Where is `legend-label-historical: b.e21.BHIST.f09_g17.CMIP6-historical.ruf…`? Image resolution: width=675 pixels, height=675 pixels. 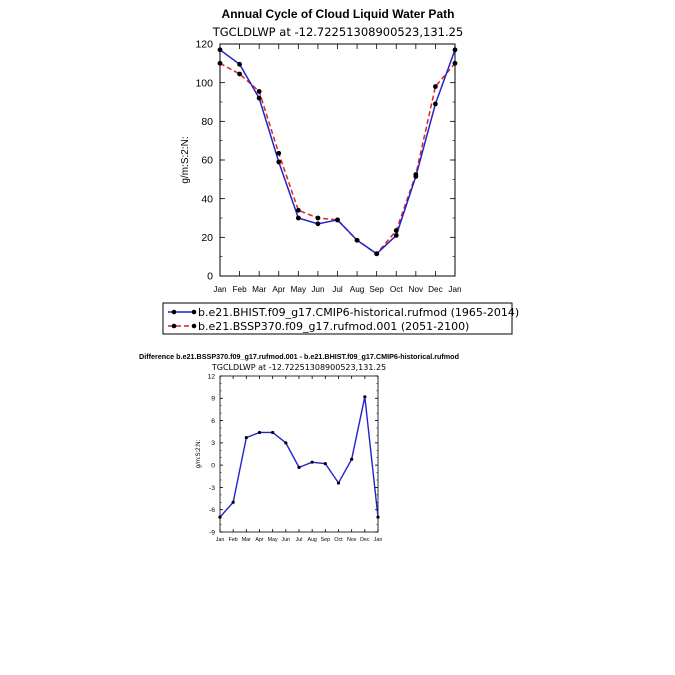 legend-label-historical: b.e21.BHIST.f09_g17.CMIP6-historical.ruf… is located at coordinates (358, 312).